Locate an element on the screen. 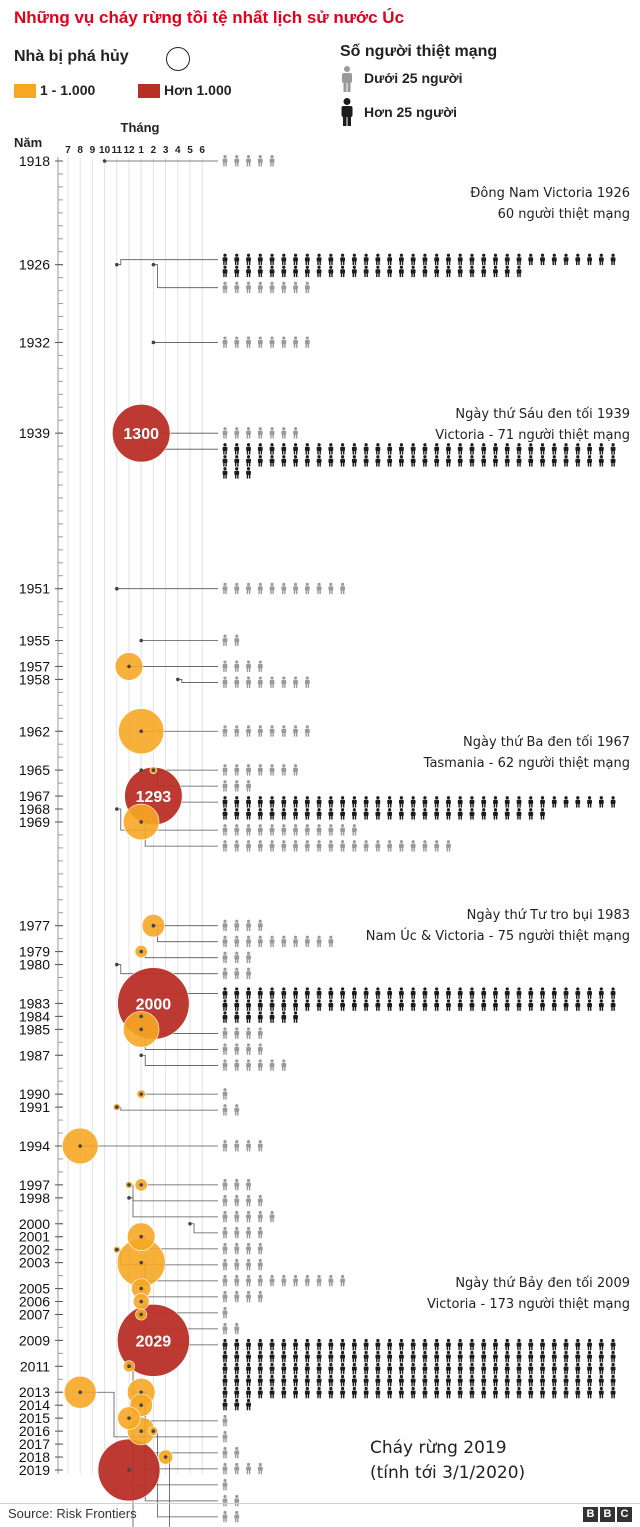 The width and height of the screenshot is (640, 1527). year-label: 2018 is located at coordinates (34, 1457).